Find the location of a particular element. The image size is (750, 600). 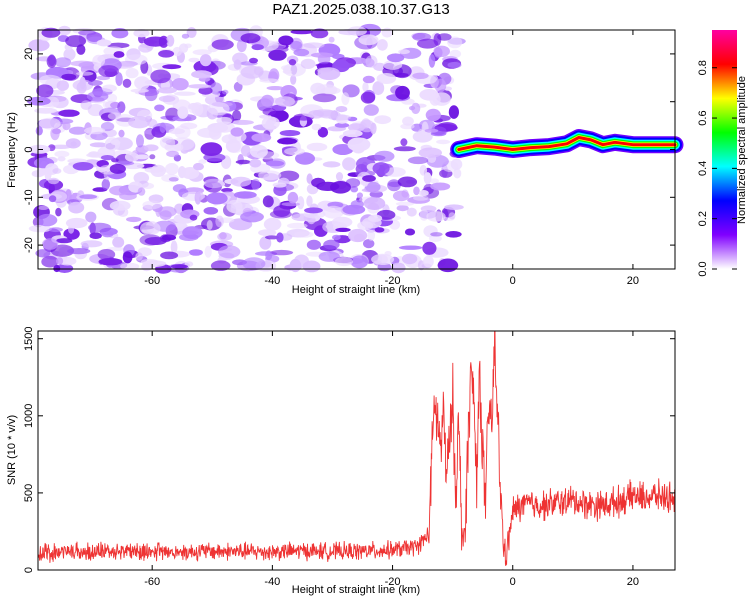

colorbar-tick-label: 0.0 is located at coordinates (703, 268).